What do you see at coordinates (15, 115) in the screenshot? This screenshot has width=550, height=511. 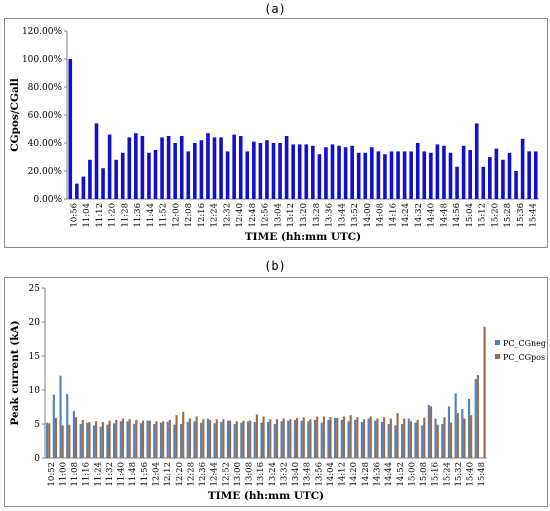 I see `y-axis-title: CGpos/CGall` at bounding box center [15, 115].